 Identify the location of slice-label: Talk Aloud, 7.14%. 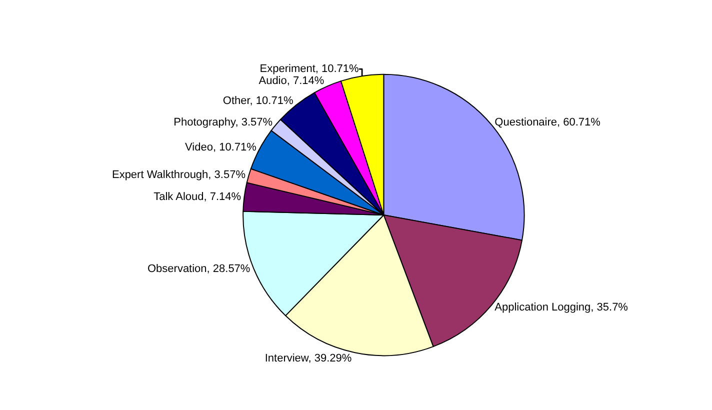
(198, 196).